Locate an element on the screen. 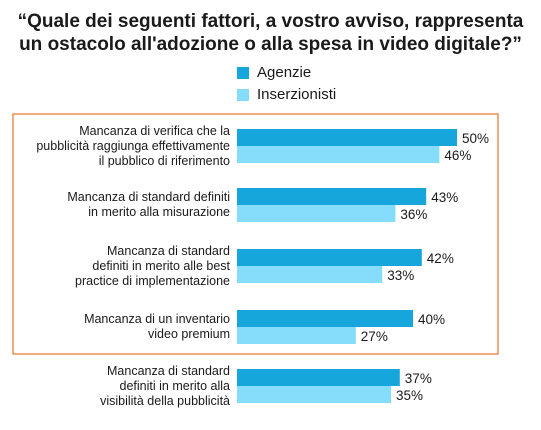 The height and width of the screenshot is (430, 541). data-label: 43% is located at coordinates (444, 197).